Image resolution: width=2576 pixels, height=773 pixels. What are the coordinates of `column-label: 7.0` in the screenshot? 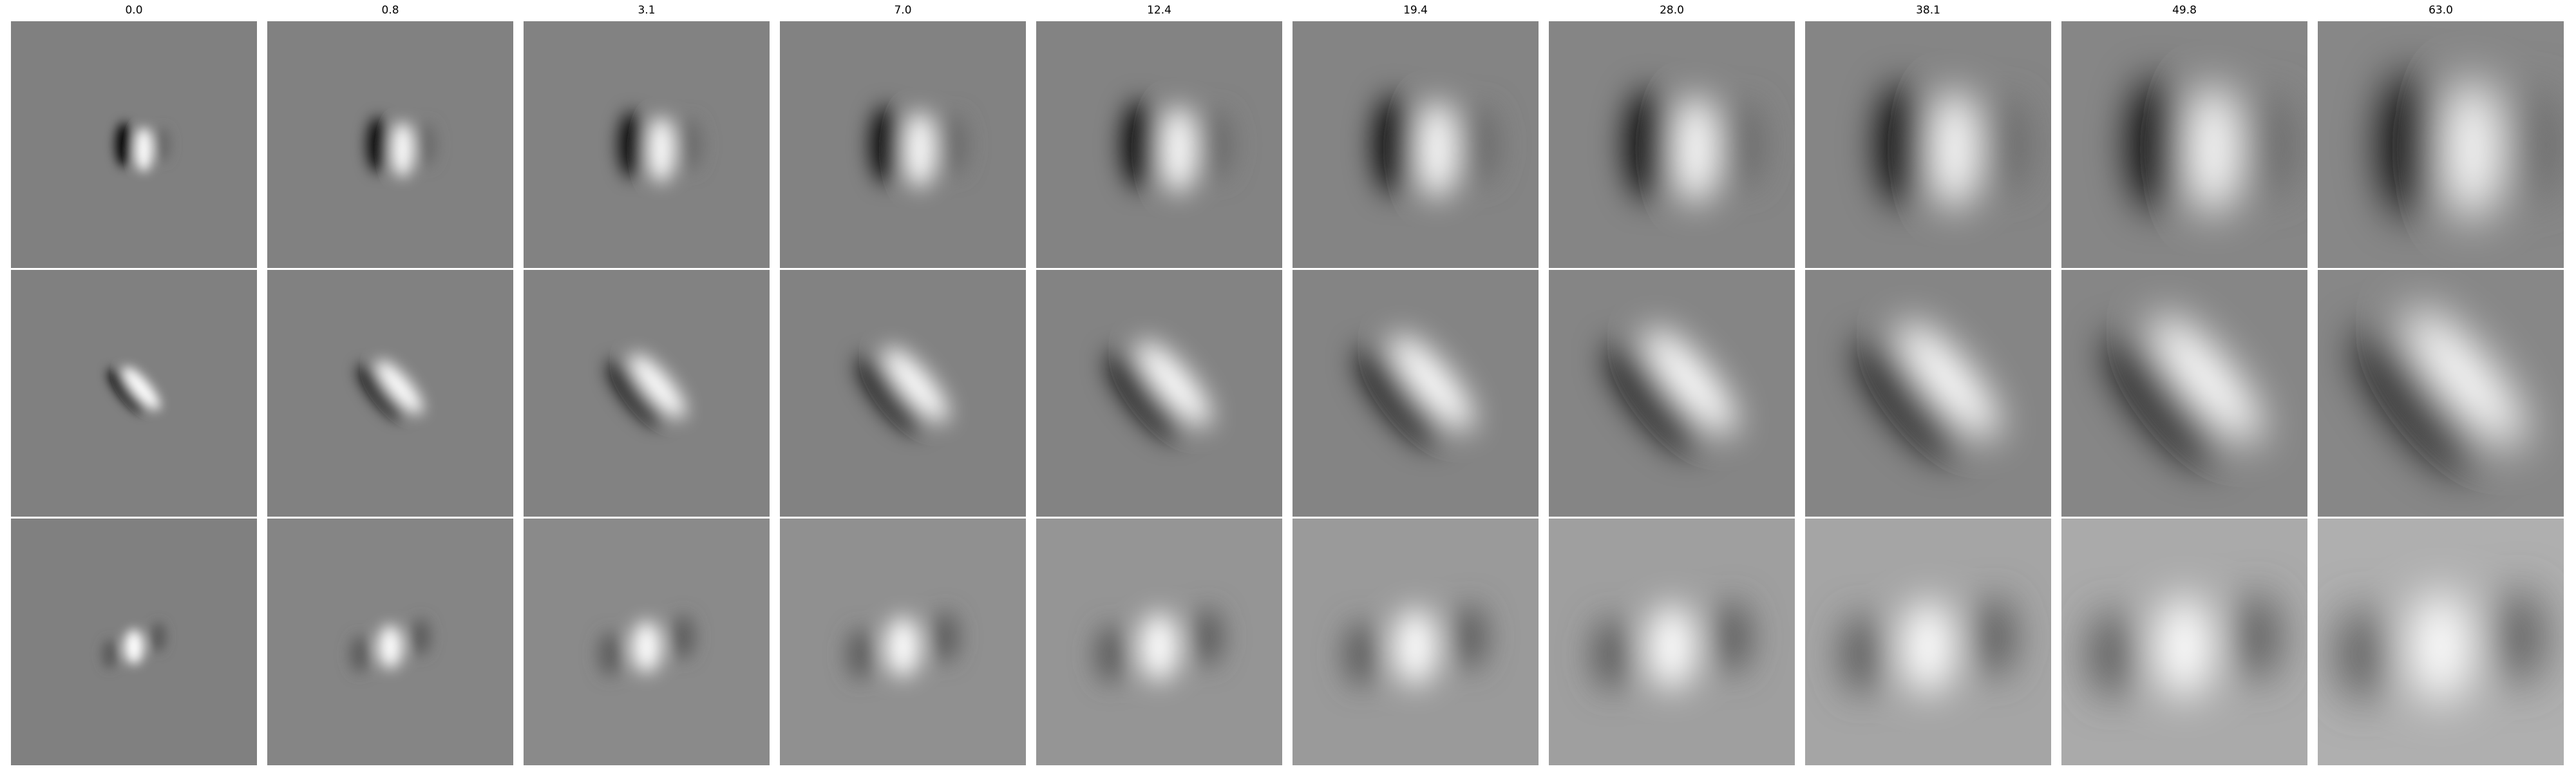 It's located at (903, 10).